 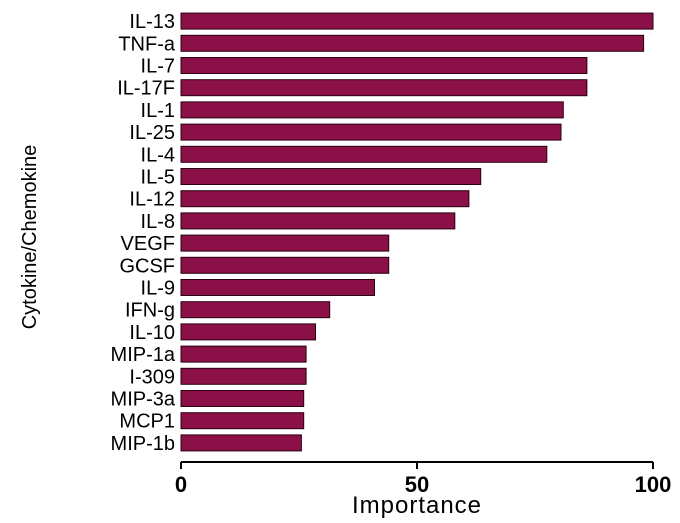 What do you see at coordinates (147, 422) in the screenshot?
I see `category-label: MCP1` at bounding box center [147, 422].